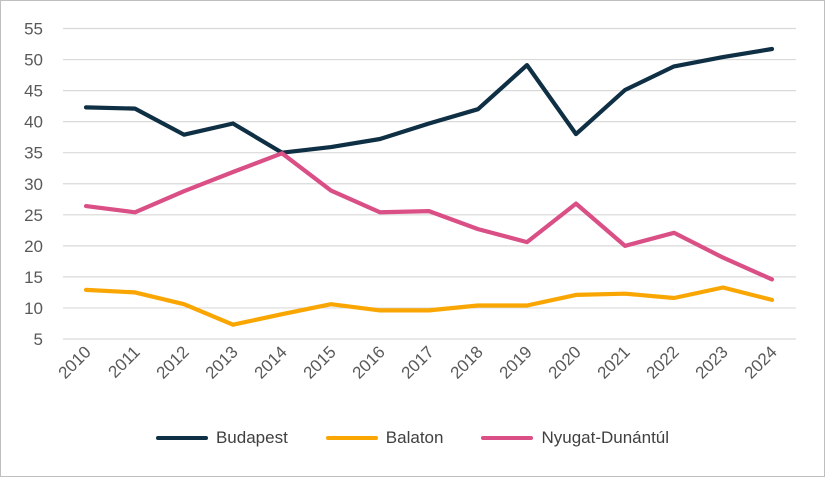 Image resolution: width=825 pixels, height=481 pixels. Describe the element at coordinates (614, 362) in the screenshot. I see `x-tick-label-2021: 2021` at that location.